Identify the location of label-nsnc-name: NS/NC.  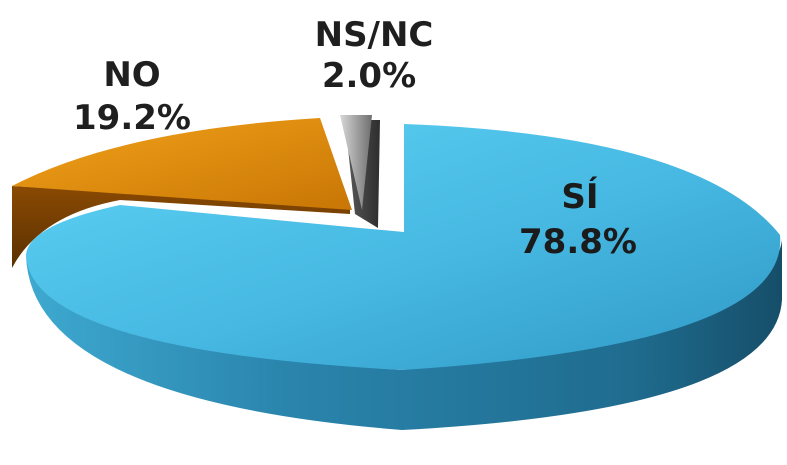
(374, 35).